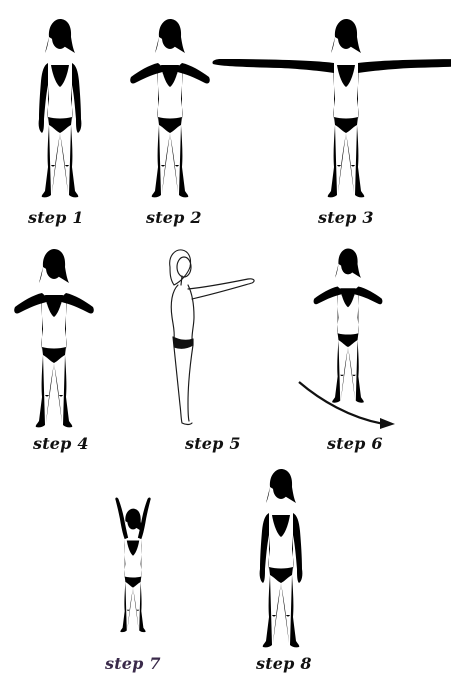 The image size is (451, 682). Describe the element at coordinates (174, 217) in the screenshot. I see `step-2-label: step 2` at that location.